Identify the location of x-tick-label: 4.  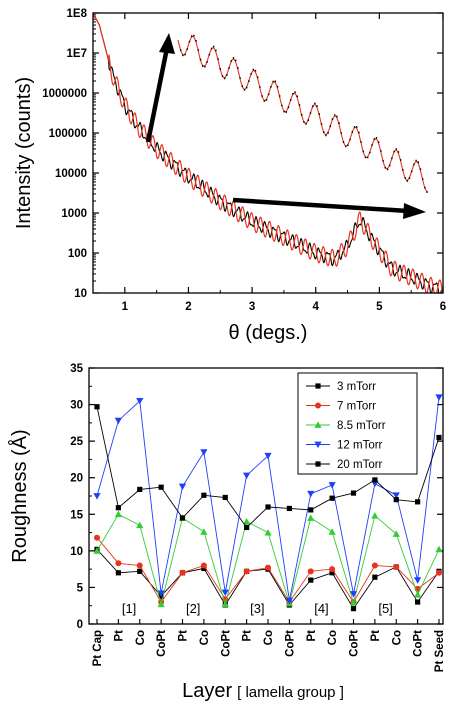
(316, 307).